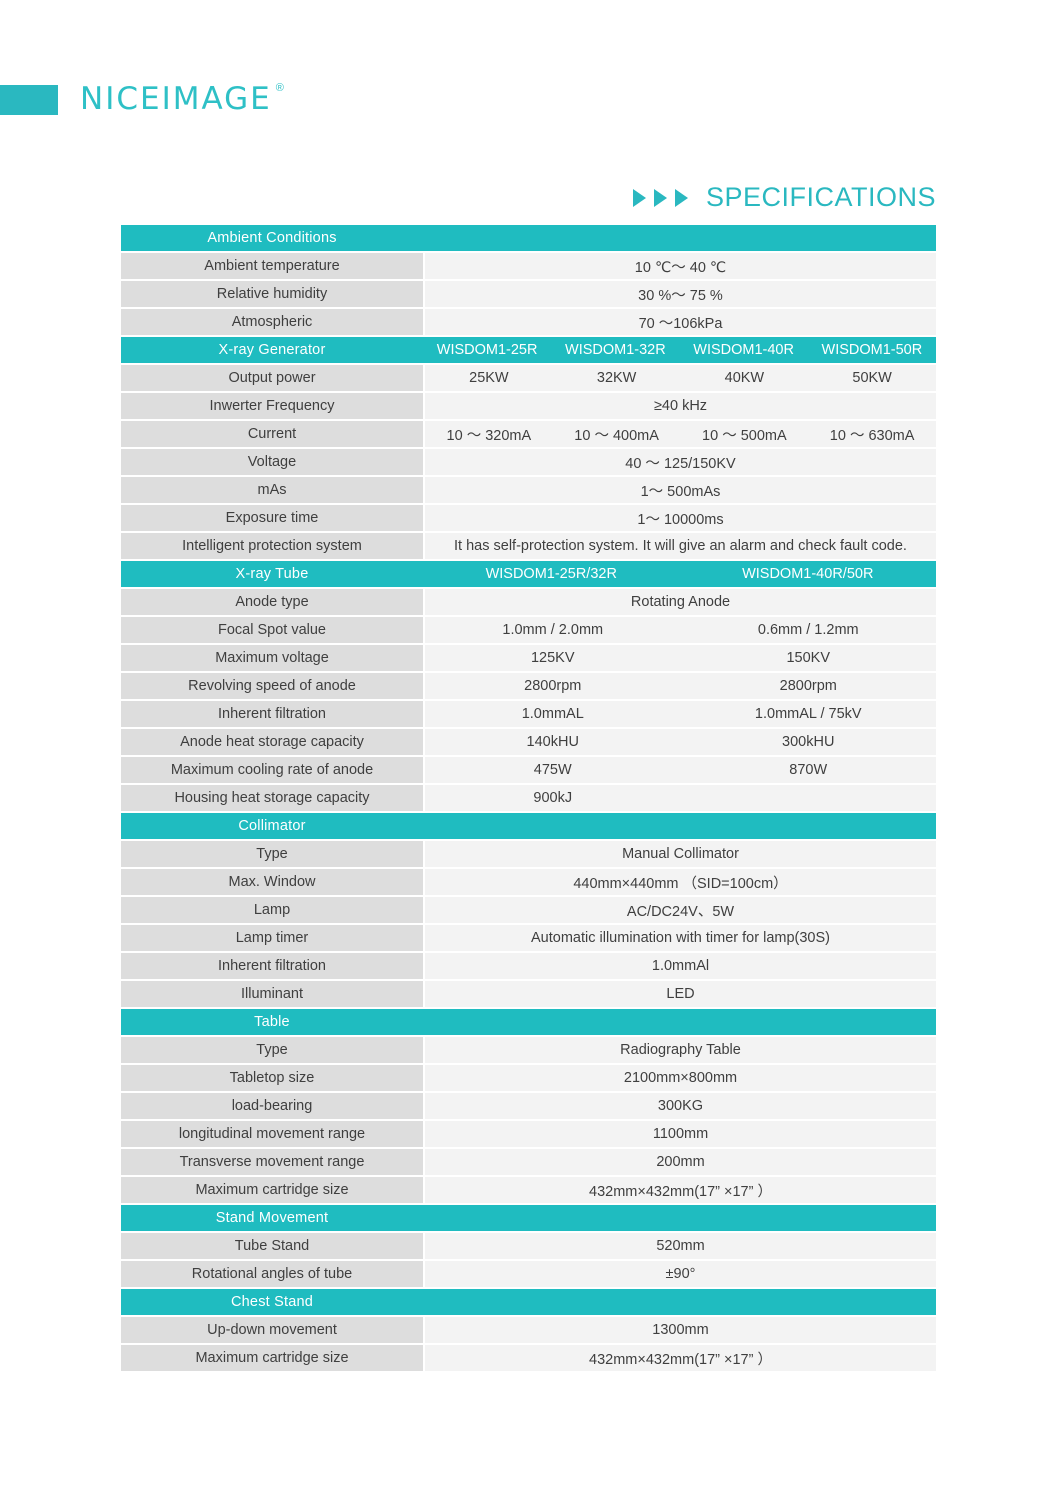 Image resolution: width=1059 pixels, height=1498 pixels. I want to click on model-column-header: WISDOM1-40R/50R, so click(808, 574).